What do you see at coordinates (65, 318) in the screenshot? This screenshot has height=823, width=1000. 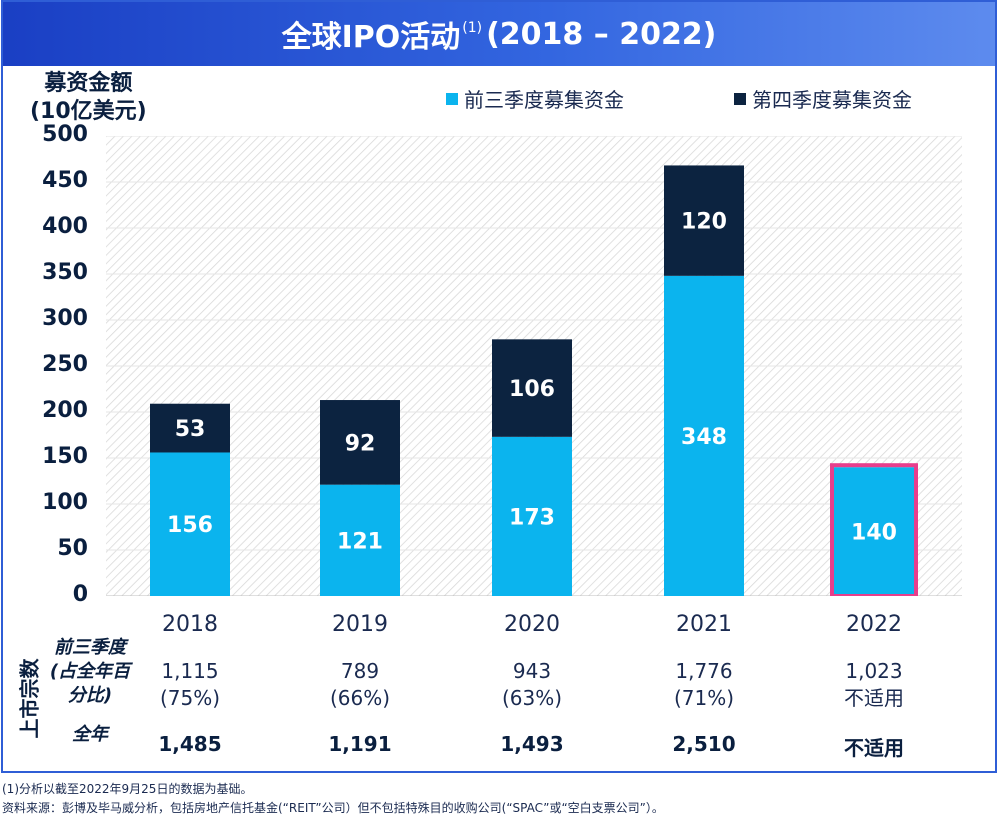 I see `y-tick-label: 300` at bounding box center [65, 318].